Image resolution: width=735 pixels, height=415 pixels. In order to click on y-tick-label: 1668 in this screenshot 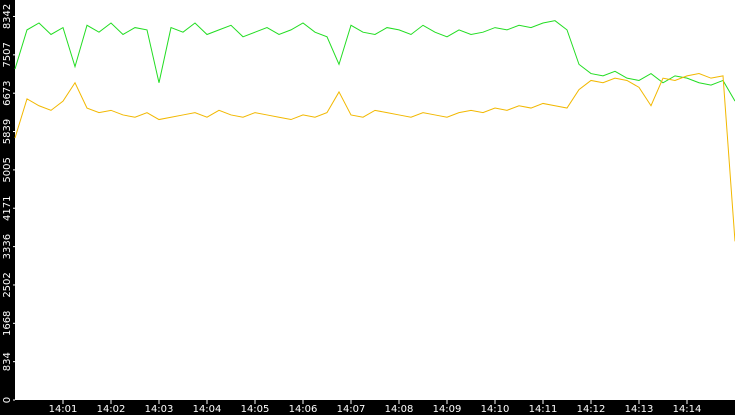, I will do `click(7, 323)`.